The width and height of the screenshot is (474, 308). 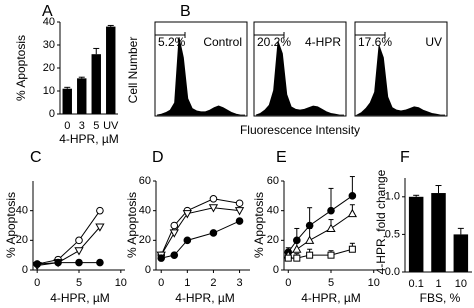 I want to click on panel-letter: B, so click(x=185, y=11).